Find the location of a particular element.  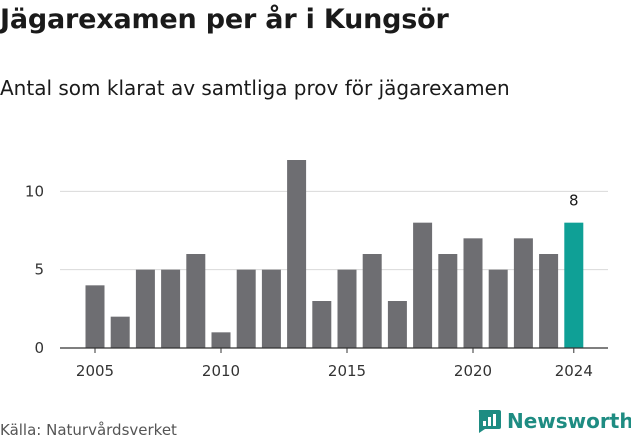

y-tick-label: 5 is located at coordinates (39, 270).